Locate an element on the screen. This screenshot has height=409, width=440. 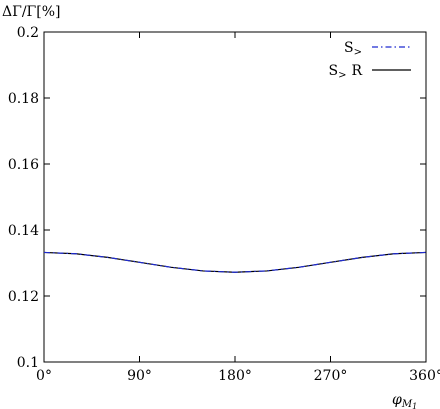
series-lines is located at coordinates (235, 262).